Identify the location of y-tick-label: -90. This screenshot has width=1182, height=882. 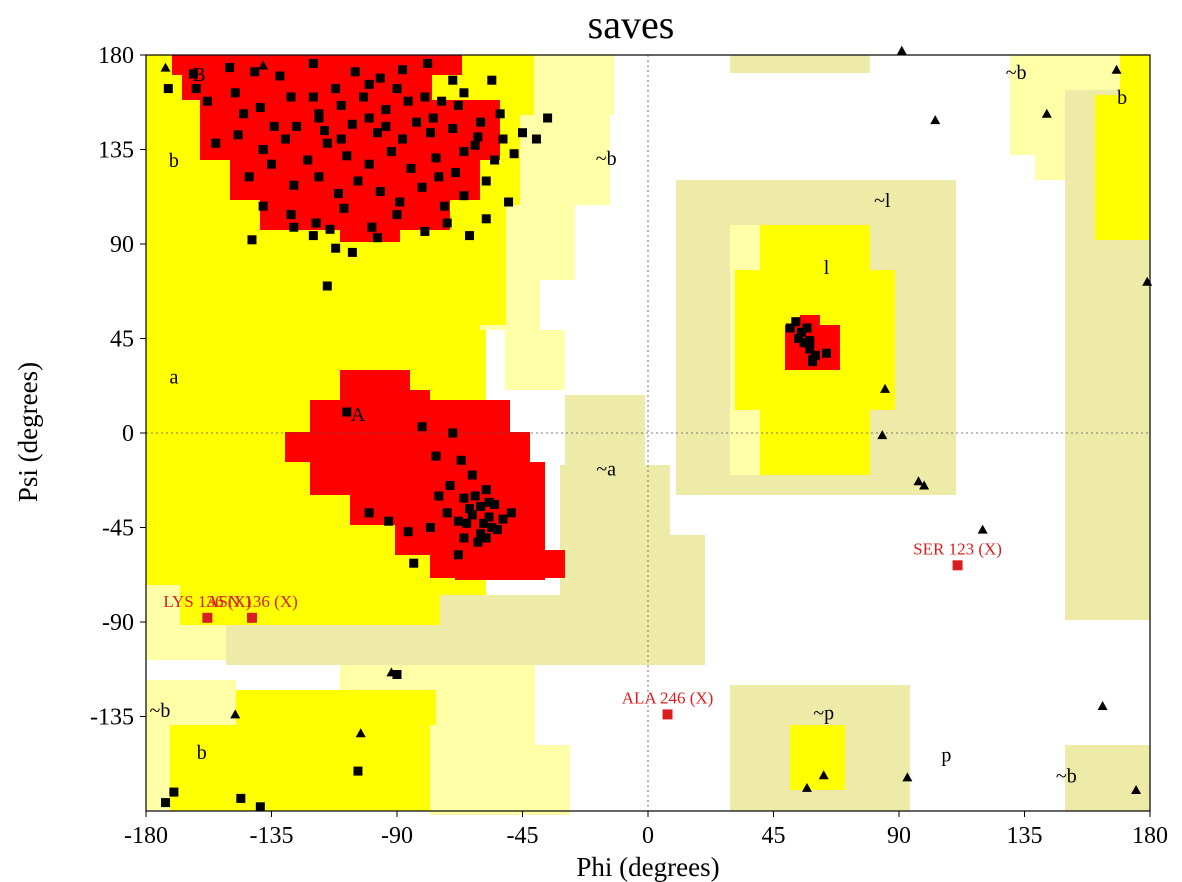
(118, 623).